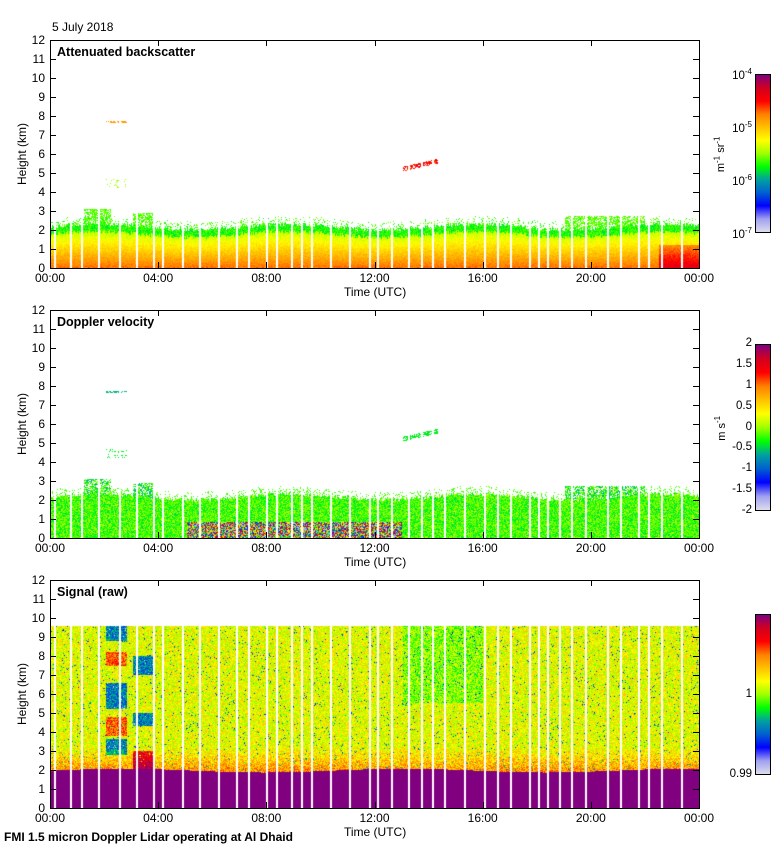 Image resolution: width=780 pixels, height=850 pixels. I want to click on colorbar-tick-label: -2, so click(746, 510).